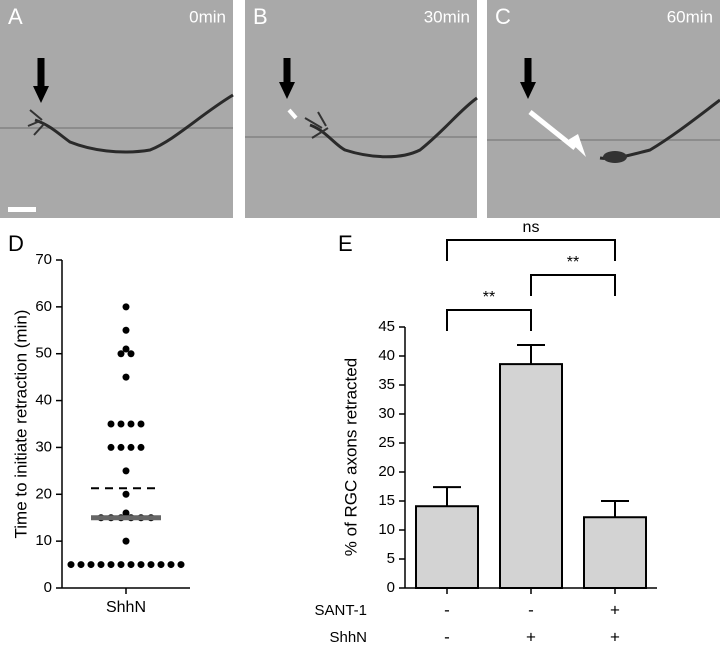  Describe the element at coordinates (603, 109) in the screenshot. I see `micrograph-c: C 60min` at that location.